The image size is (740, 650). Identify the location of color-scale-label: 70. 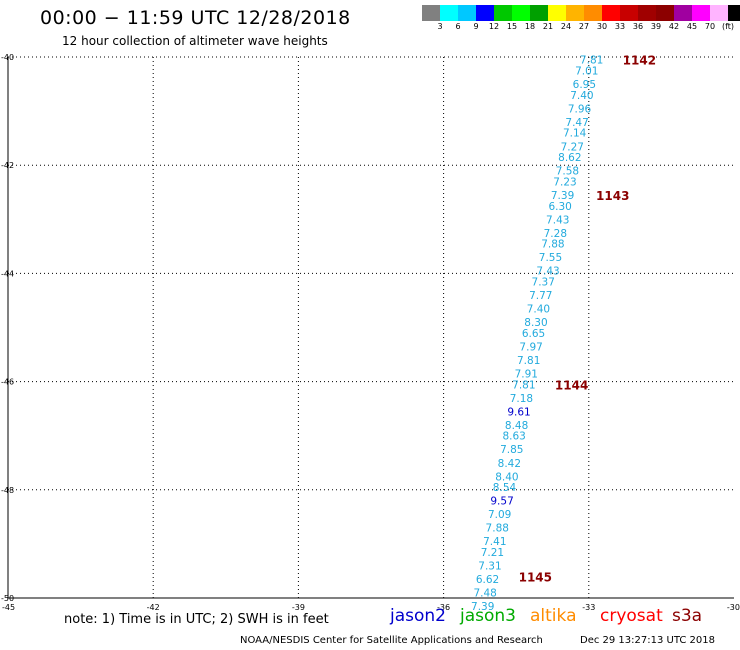
(710, 26).